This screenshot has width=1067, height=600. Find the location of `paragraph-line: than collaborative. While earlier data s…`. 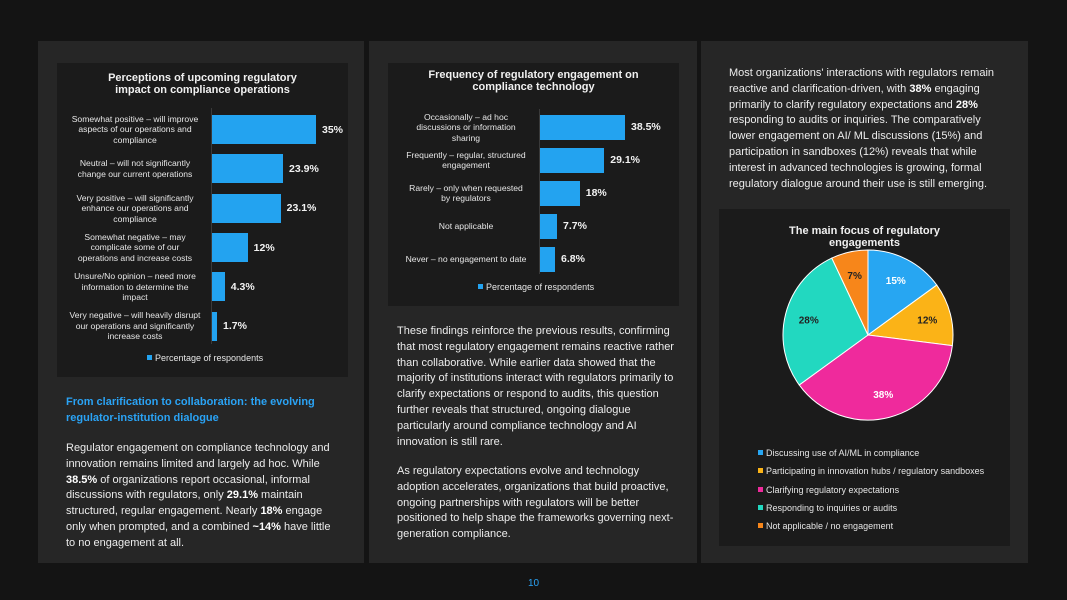

paragraph-line: than collaborative. While earlier data s… is located at coordinates (526, 362).